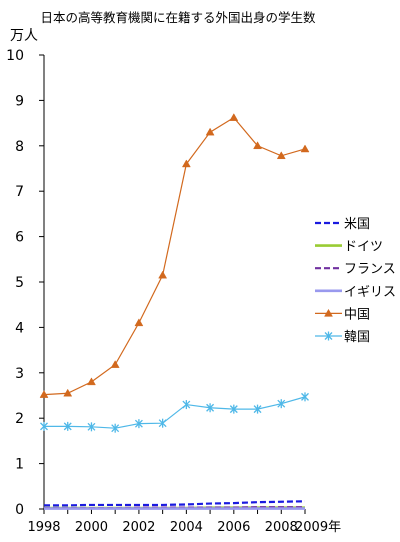  Describe the element at coordinates (19, 192) in the screenshot. I see `y-tick-label: 7` at that location.